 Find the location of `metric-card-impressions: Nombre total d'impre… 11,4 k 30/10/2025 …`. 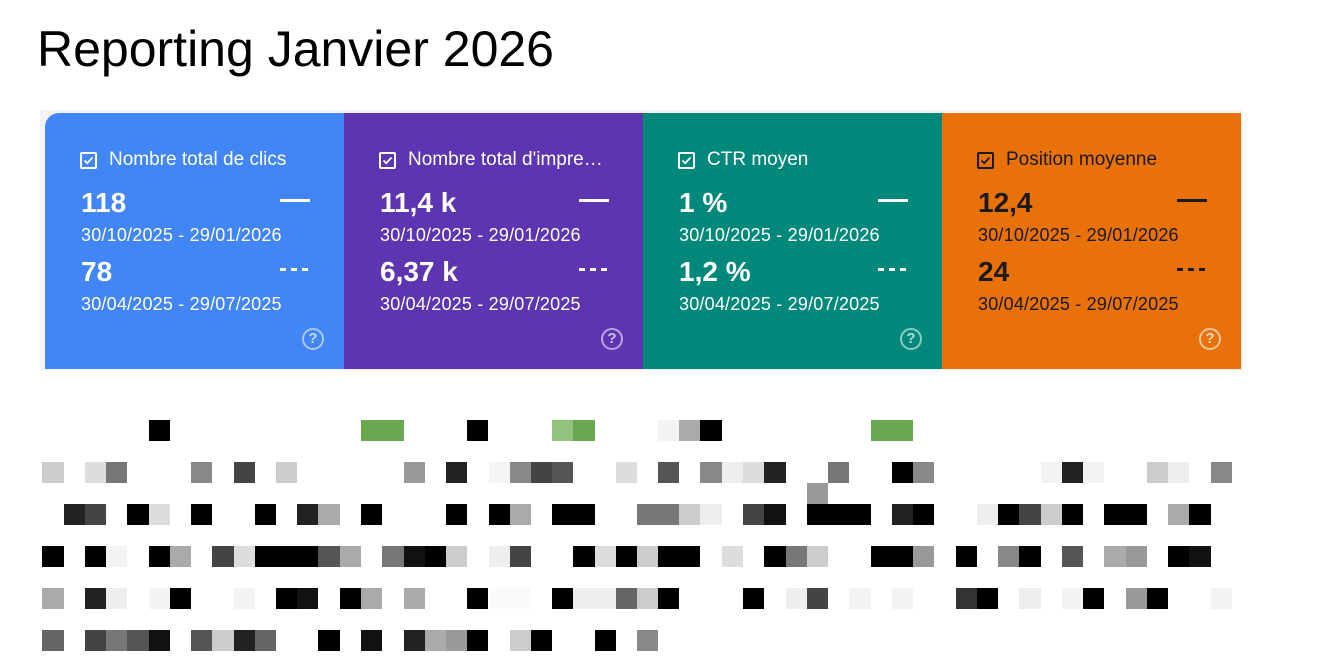

metric-card-impressions: Nombre total d'impre… 11,4 k 30/10/2025 … is located at coordinates (493, 241).